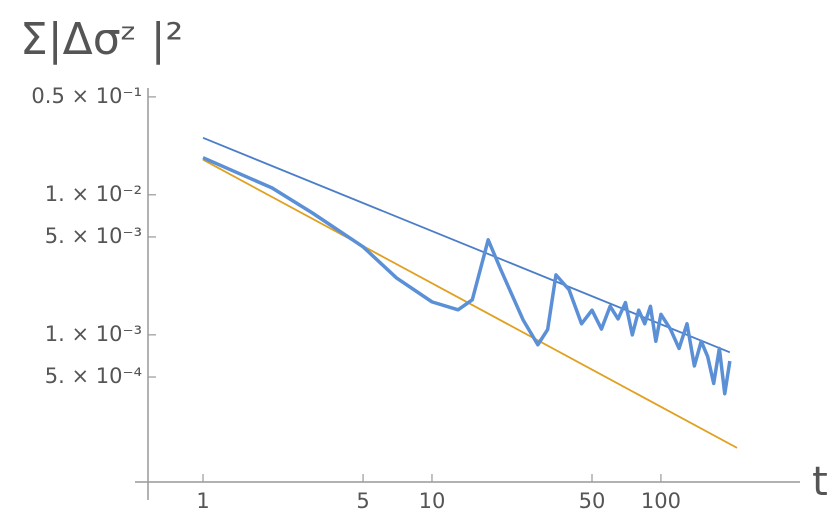 This screenshot has height=523, width=830. I want to click on x-tick-label: 100, so click(661, 501).